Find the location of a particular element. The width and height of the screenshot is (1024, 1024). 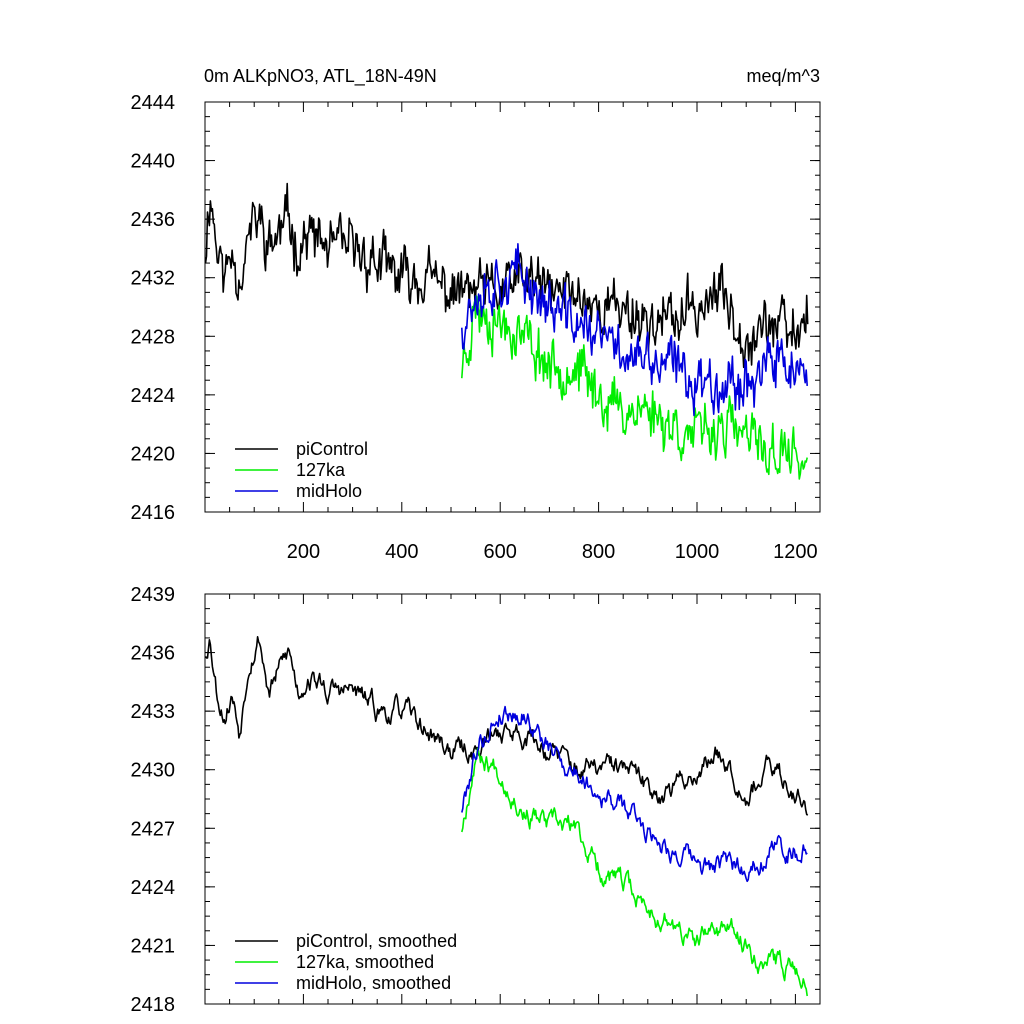

y-tick-label: 2428 is located at coordinates (153, 337).